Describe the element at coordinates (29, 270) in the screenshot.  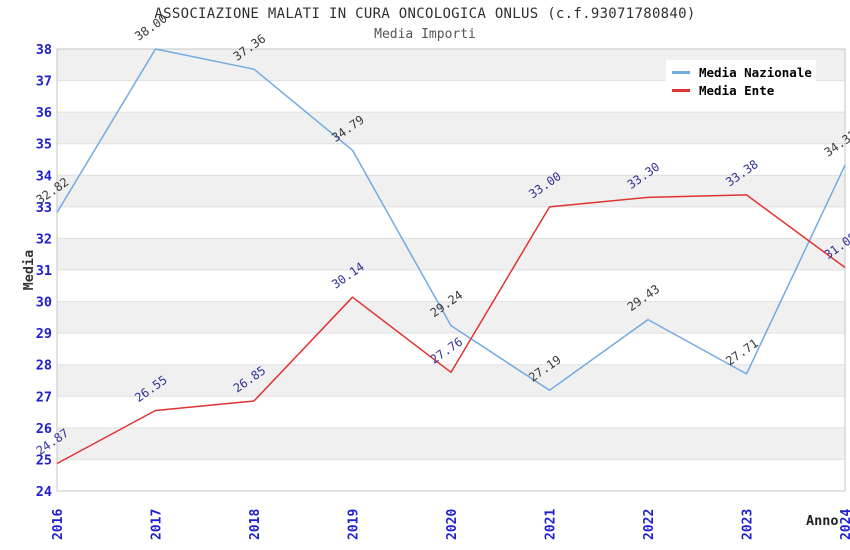
I see `y-axis-title: Media` at that location.